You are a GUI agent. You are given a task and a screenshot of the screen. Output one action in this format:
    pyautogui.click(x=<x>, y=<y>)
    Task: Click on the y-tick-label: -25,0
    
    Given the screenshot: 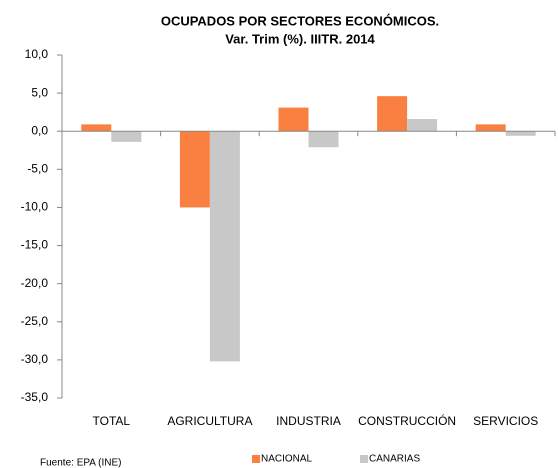 What is the action you would take?
    pyautogui.click(x=35, y=321)
    